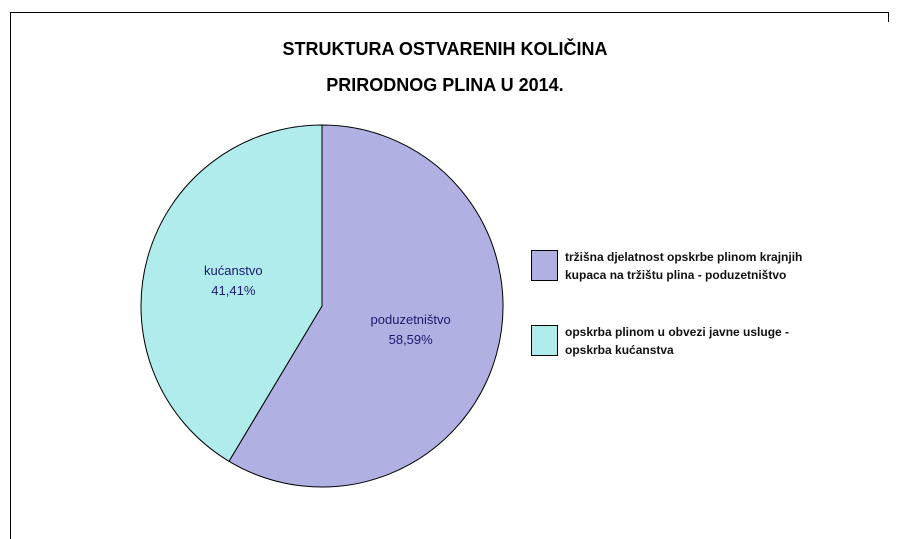 This screenshot has height=539, width=902. I want to click on chart-title: STRUKTURA OSTVARENIH KOLIČINA, so click(445, 48).